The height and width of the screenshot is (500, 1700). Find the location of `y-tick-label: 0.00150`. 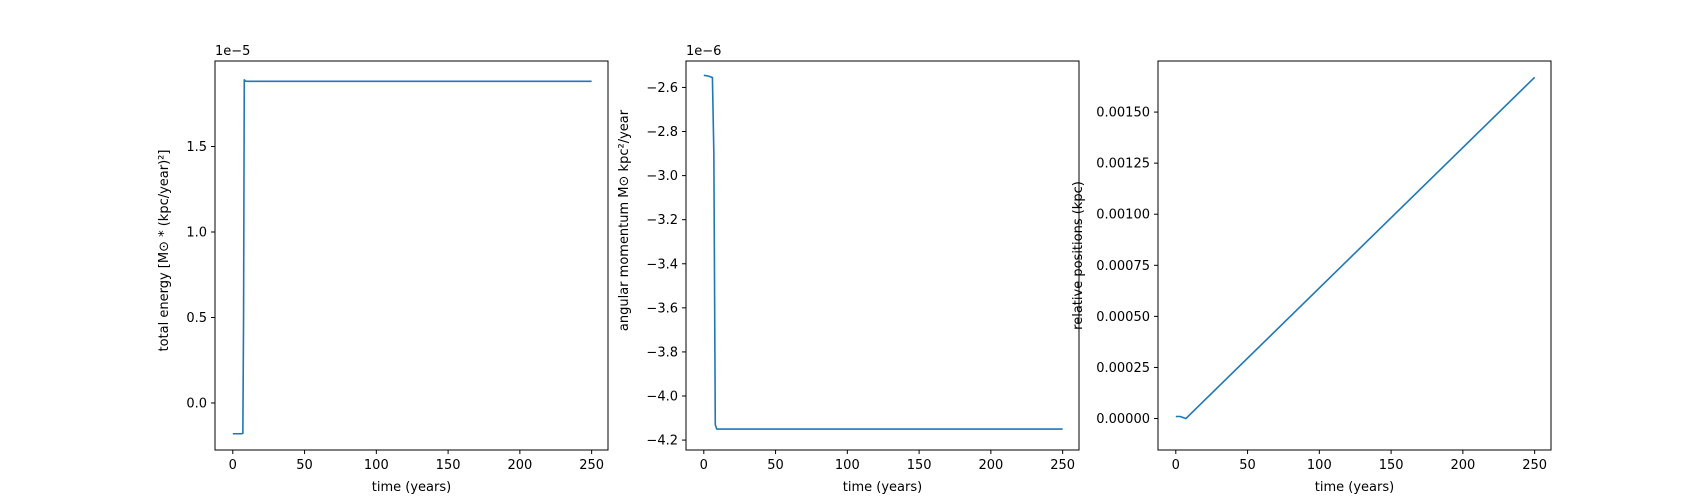

y-tick-label: 0.00150 is located at coordinates (1123, 113).